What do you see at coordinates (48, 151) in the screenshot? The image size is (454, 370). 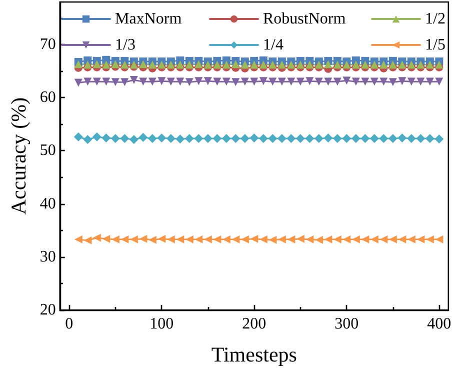 I see `y-tick-label: 50` at bounding box center [48, 151].